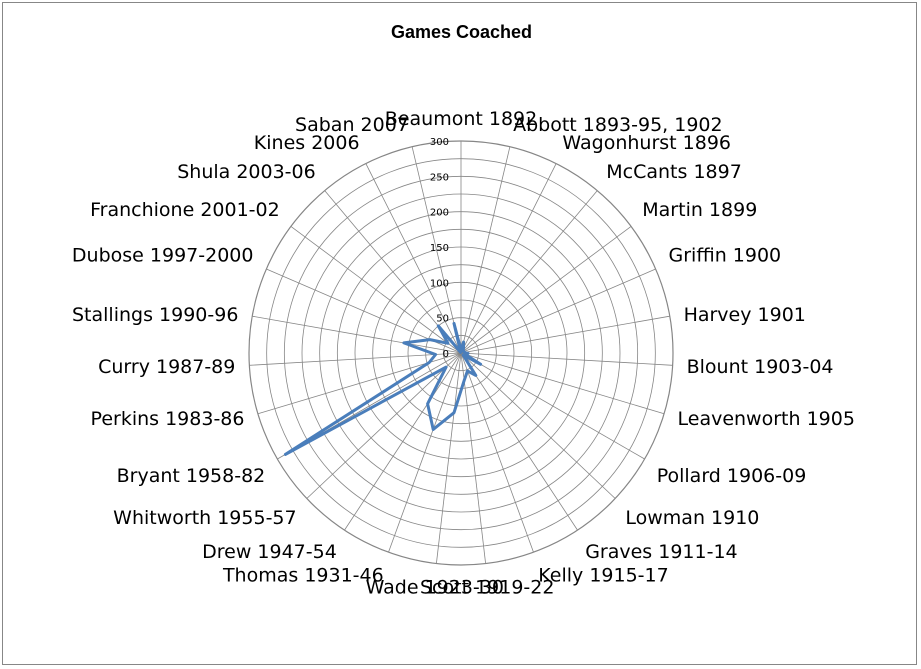 This screenshot has width=921, height=669. Describe the element at coordinates (439, 248) in the screenshot. I see `tick-label: 150` at that location.